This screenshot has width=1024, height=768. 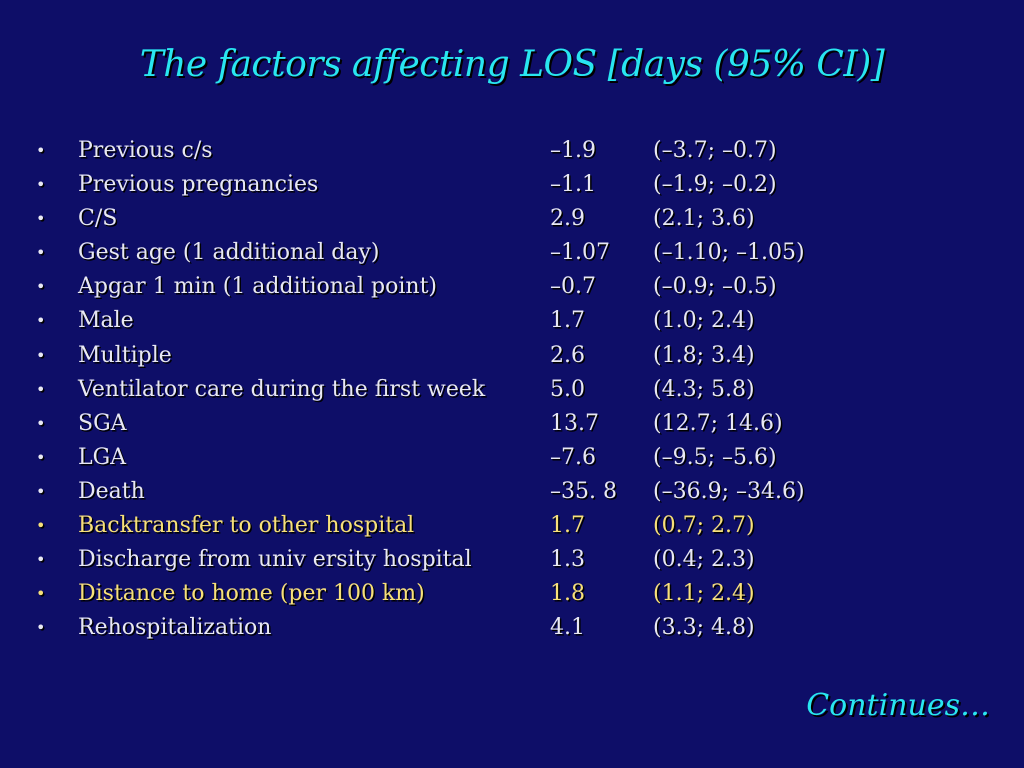 I want to click on factor-label: Previous pregnancies, so click(x=198, y=185).